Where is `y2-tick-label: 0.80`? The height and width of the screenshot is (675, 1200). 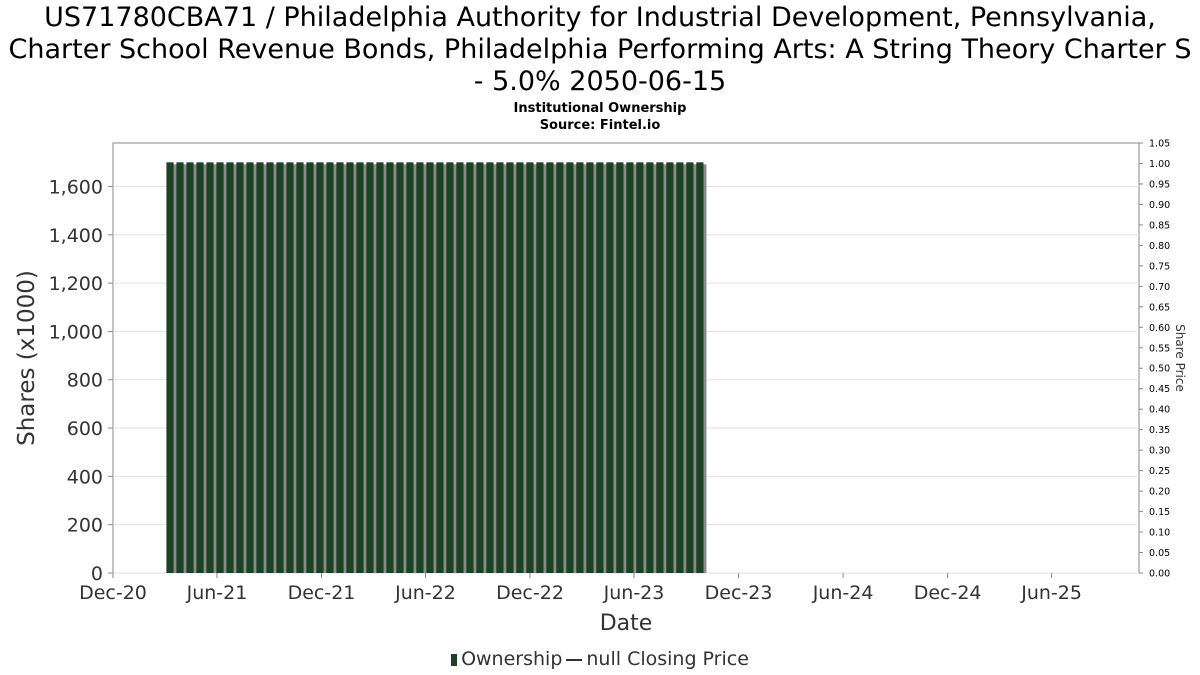 y2-tick-label: 0.80 is located at coordinates (1159, 246).